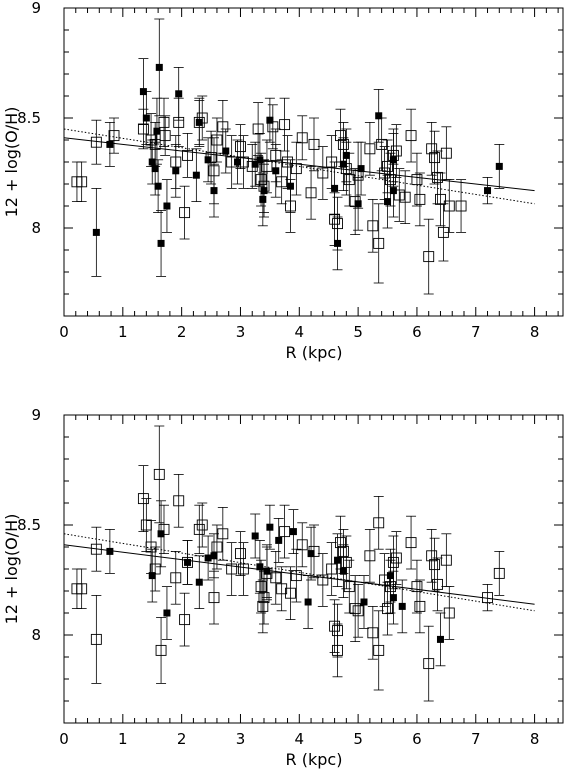 The image size is (564, 775). What do you see at coordinates (300, 332) in the screenshot?
I see `x-tick-label: 4` at bounding box center [300, 332].